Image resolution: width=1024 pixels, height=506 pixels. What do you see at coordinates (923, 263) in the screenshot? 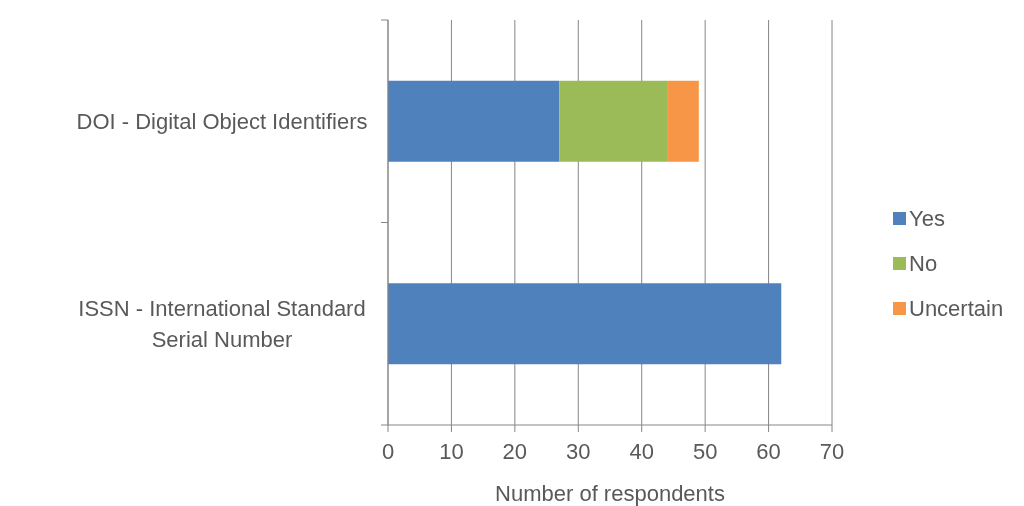
I see `legend-label: No` at bounding box center [923, 263].